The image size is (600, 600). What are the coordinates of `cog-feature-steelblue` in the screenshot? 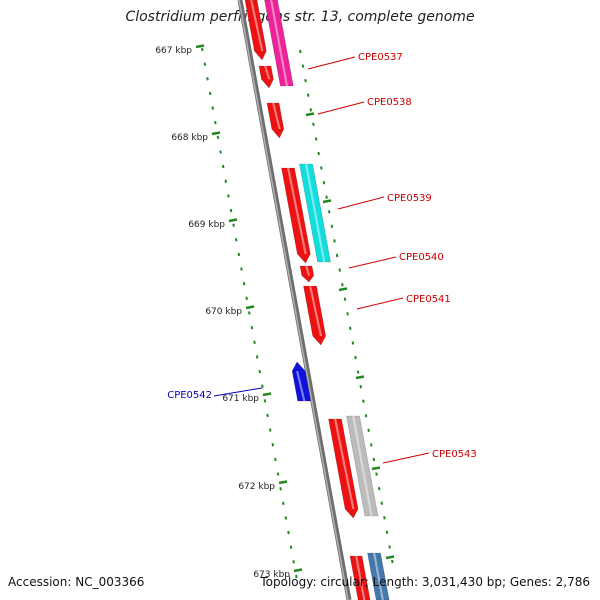 It's located at (378, 576).